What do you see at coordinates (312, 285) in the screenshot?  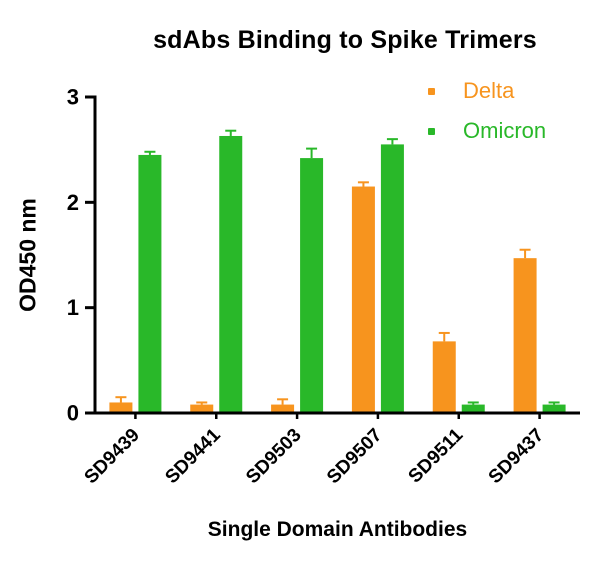 I see `bar-omicron-SD9503` at bounding box center [312, 285].